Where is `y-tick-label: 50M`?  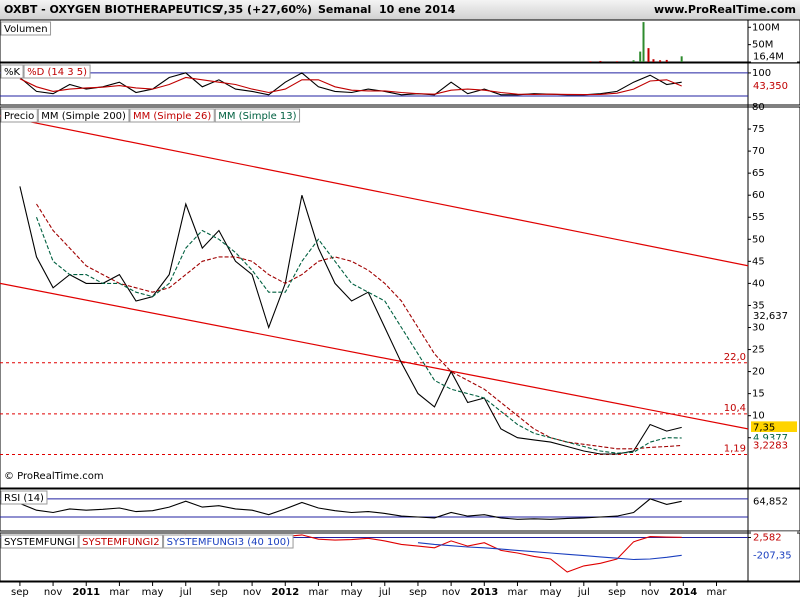 y-tick-label: 50M is located at coordinates (762, 45).